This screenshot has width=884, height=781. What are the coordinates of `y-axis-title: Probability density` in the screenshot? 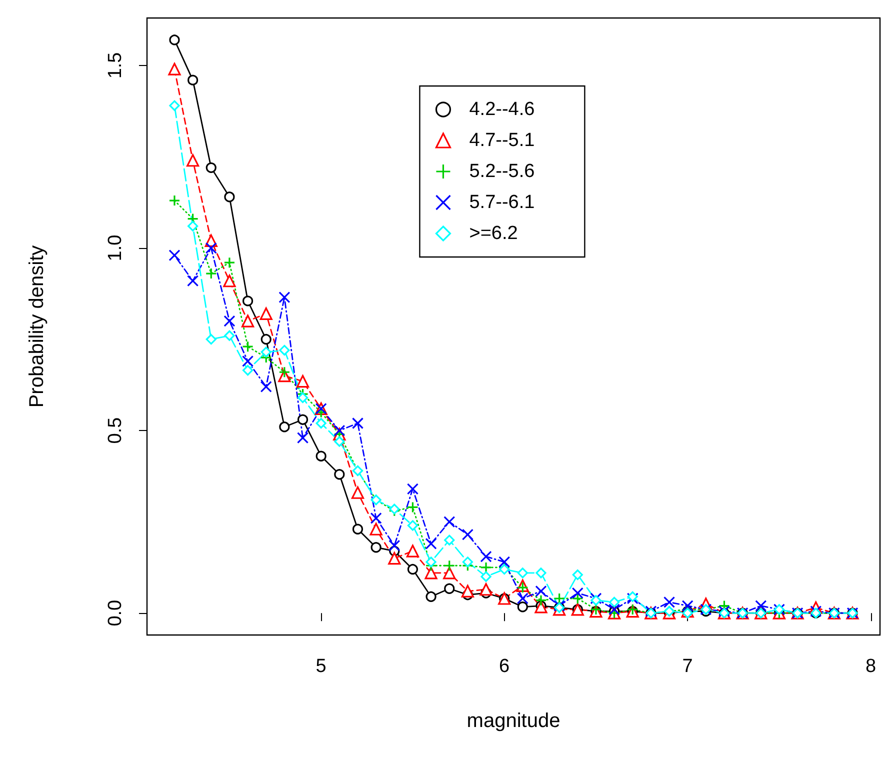 It's located at (37, 326).